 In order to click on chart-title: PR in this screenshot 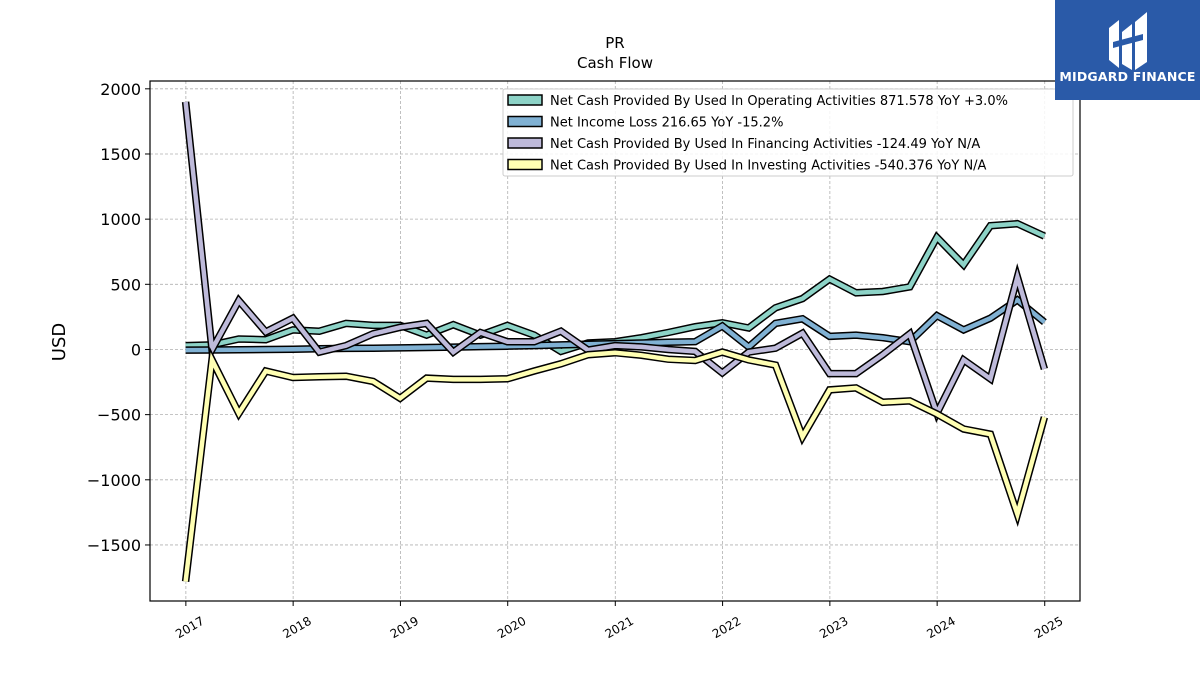, I will do `click(614, 43)`.